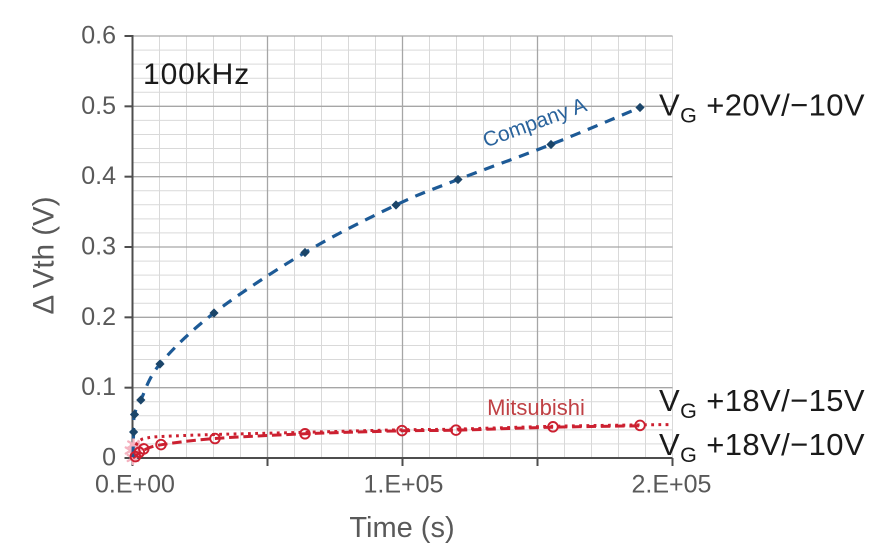 This screenshot has width=889, height=555. What do you see at coordinates (196, 74) in the screenshot?
I see `svg-text: 100kHz` at bounding box center [196, 74].